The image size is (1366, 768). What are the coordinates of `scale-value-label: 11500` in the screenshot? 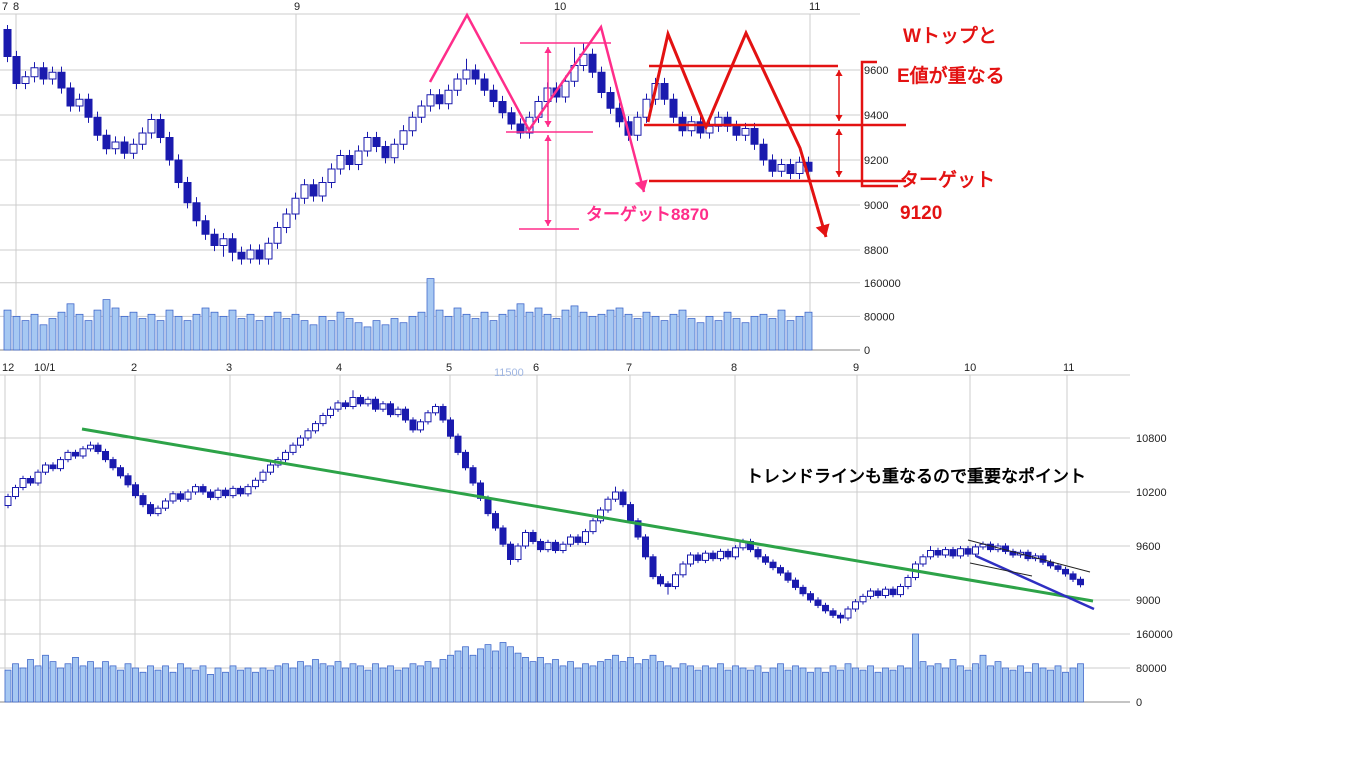 It's located at (509, 373).